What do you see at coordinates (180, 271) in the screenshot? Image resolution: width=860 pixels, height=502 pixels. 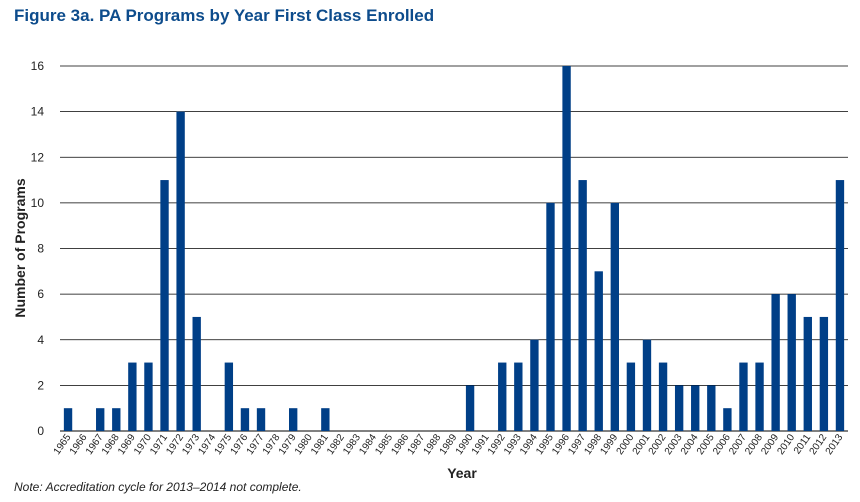 I see `bar-1972` at bounding box center [180, 271].